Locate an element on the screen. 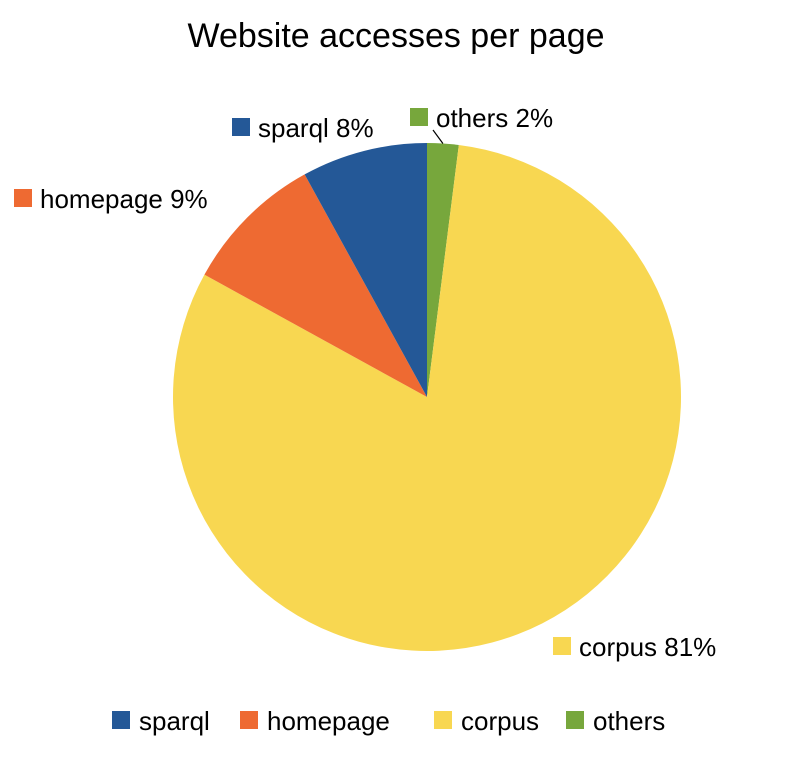 The height and width of the screenshot is (762, 806). slice-label-sparql: sparql 8% is located at coordinates (303, 128).